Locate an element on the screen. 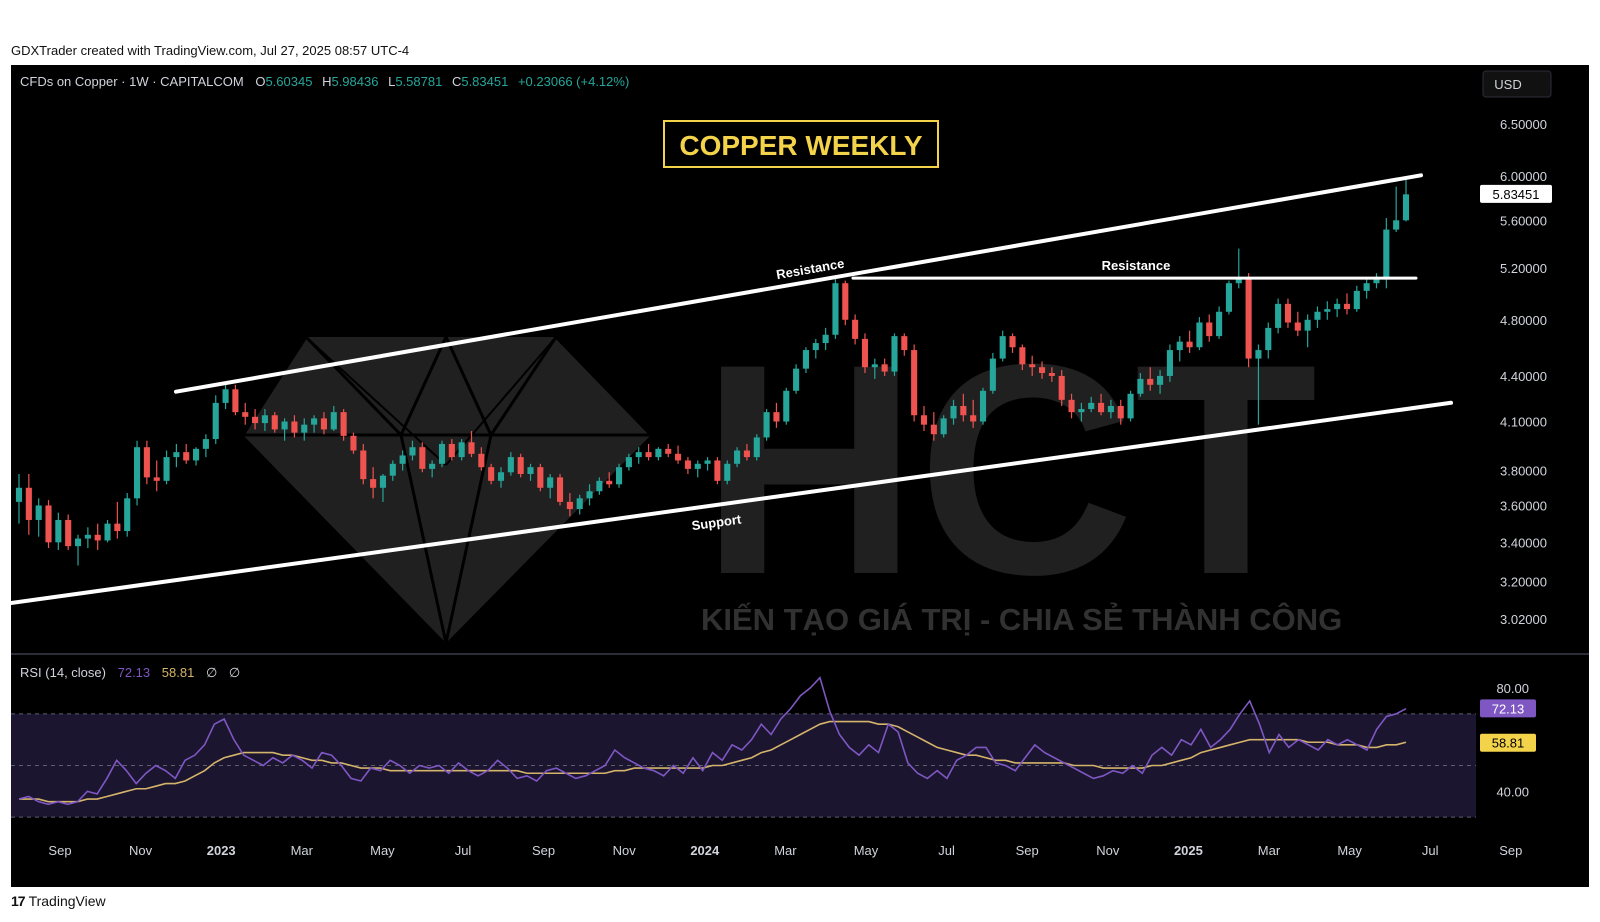  time-tick-label: 2023 is located at coordinates (221, 850).